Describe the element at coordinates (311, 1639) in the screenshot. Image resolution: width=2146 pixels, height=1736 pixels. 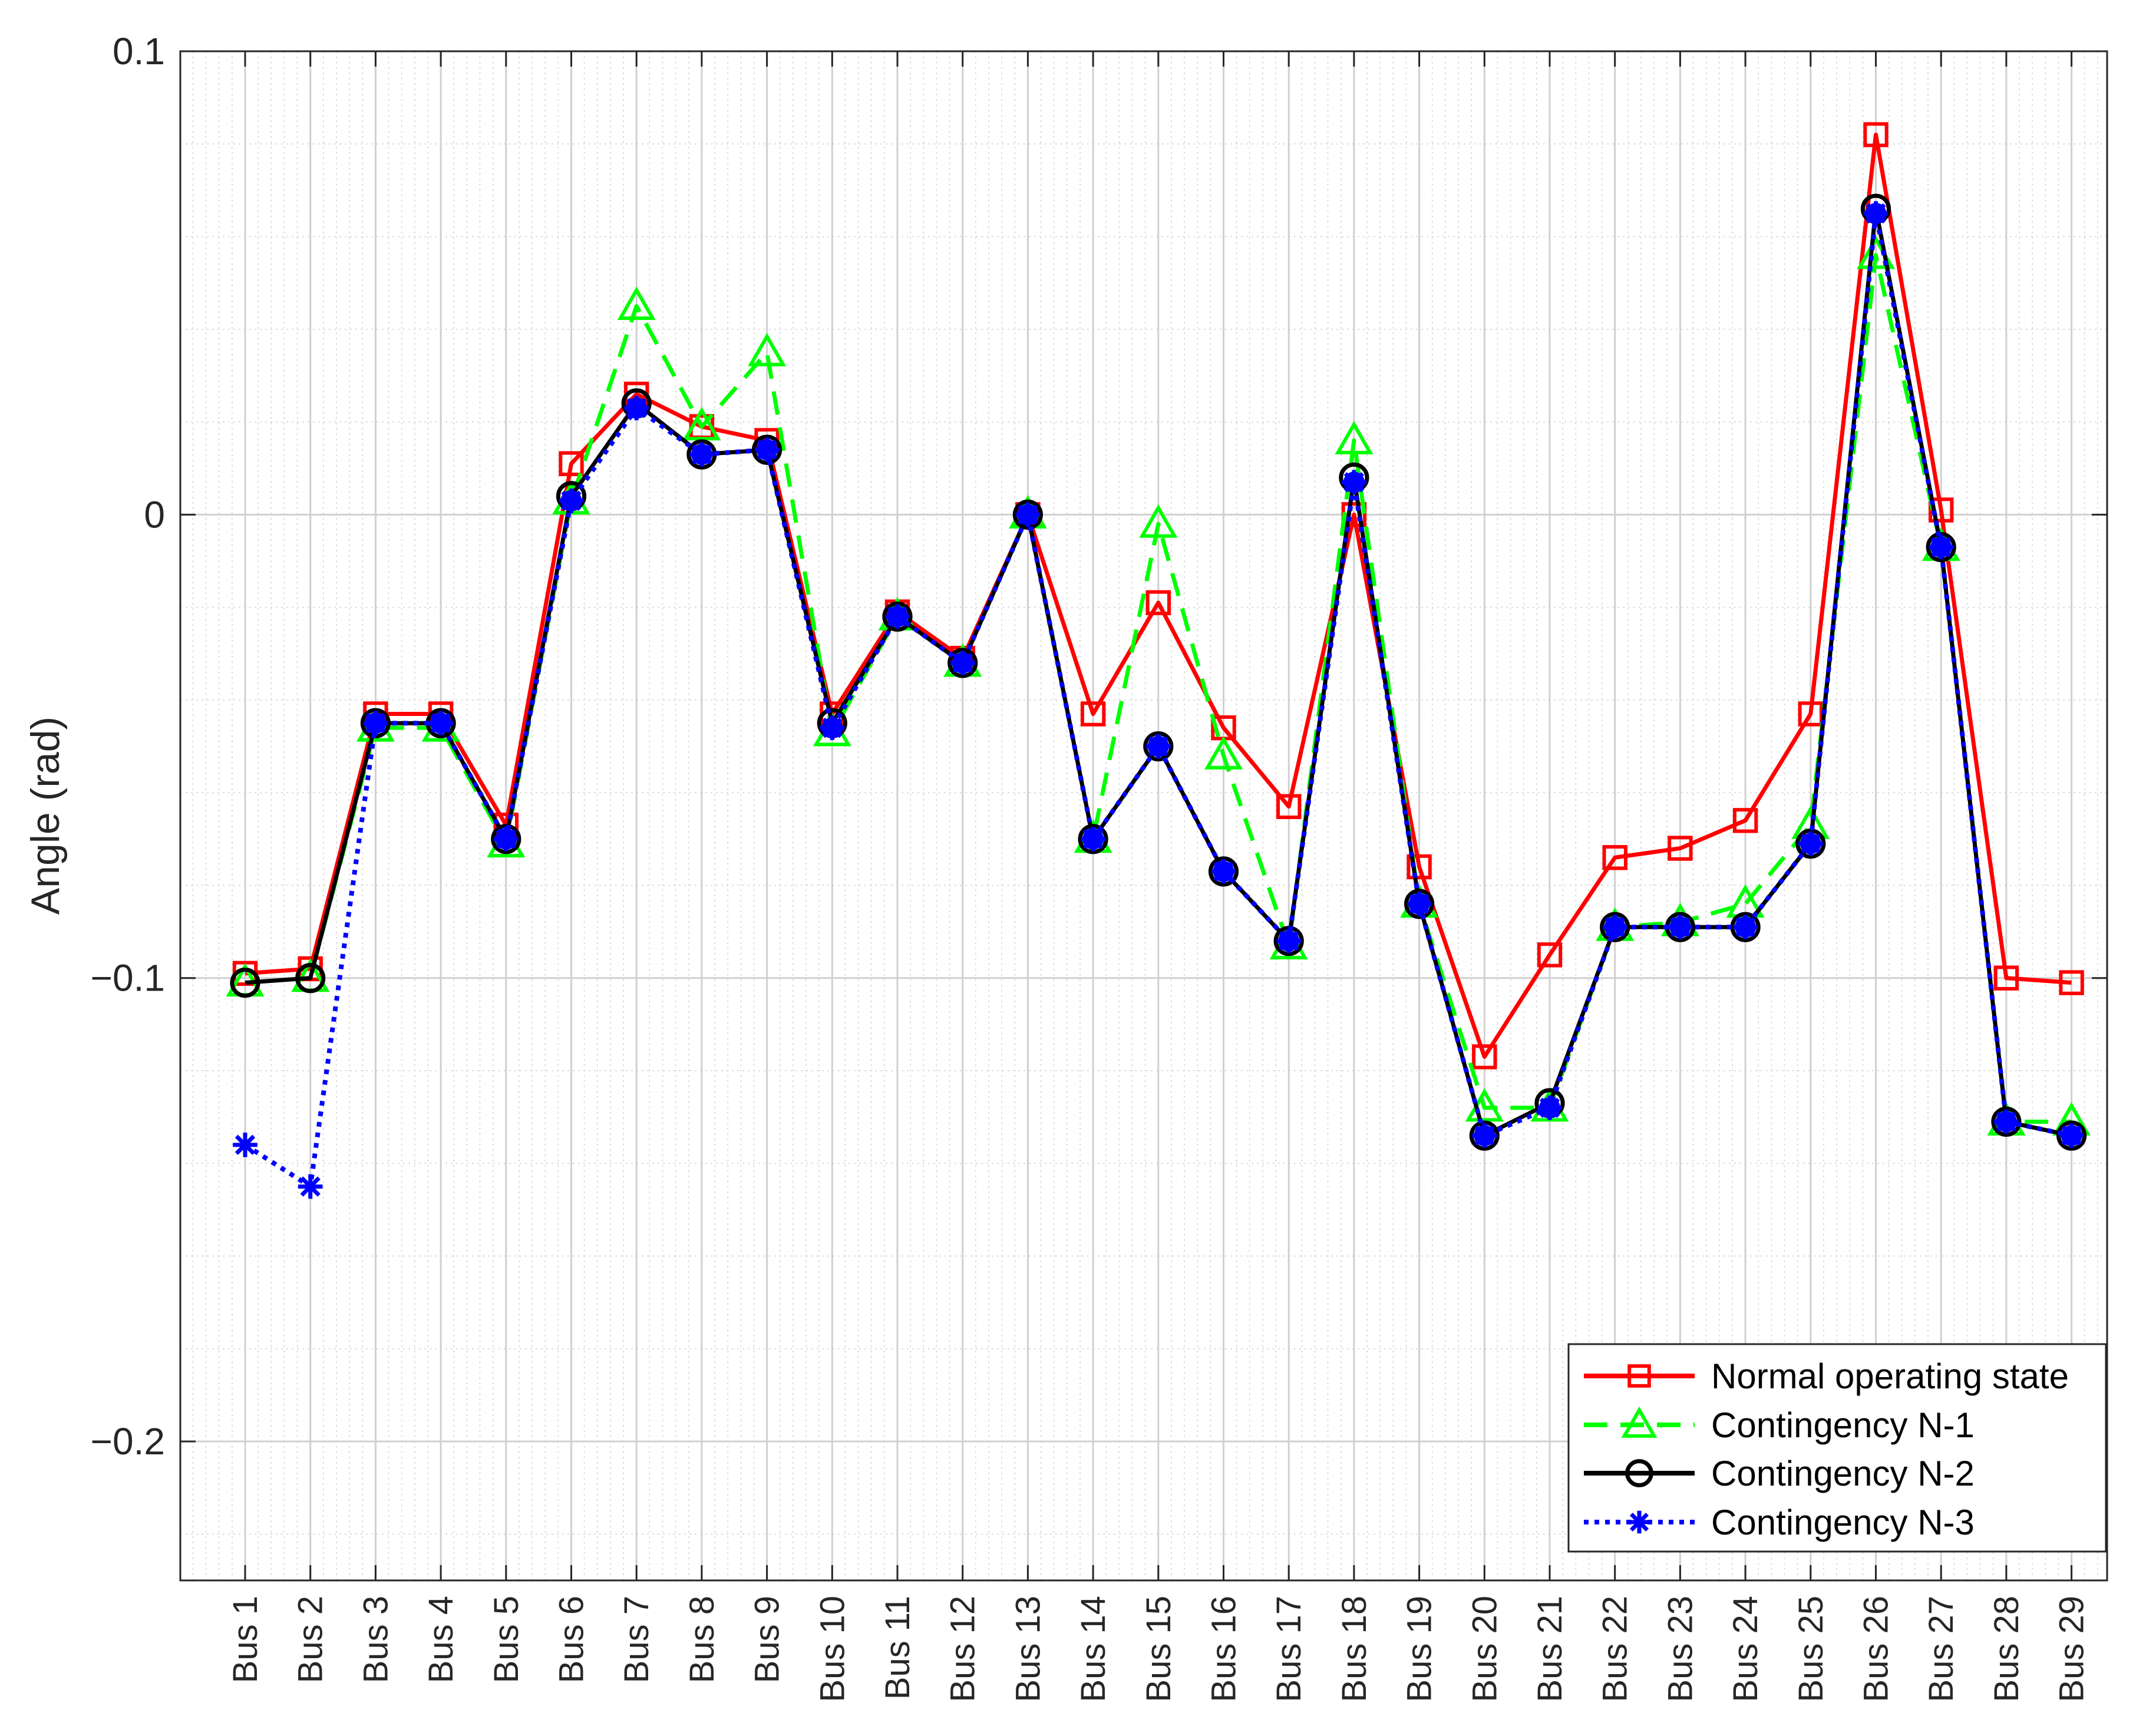
I see `x-tick-label: Bus 2` at that location.